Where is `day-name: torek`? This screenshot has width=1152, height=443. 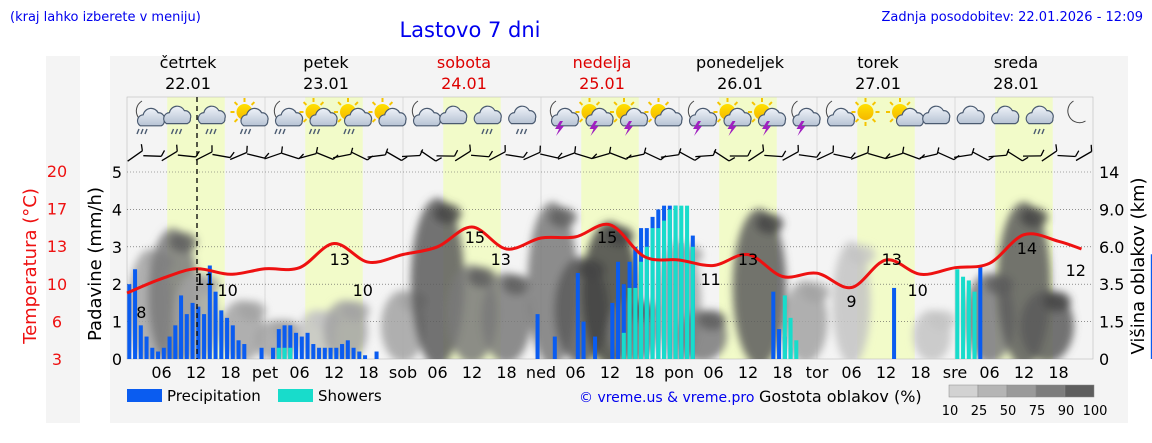 day-name: torek is located at coordinates (878, 62).